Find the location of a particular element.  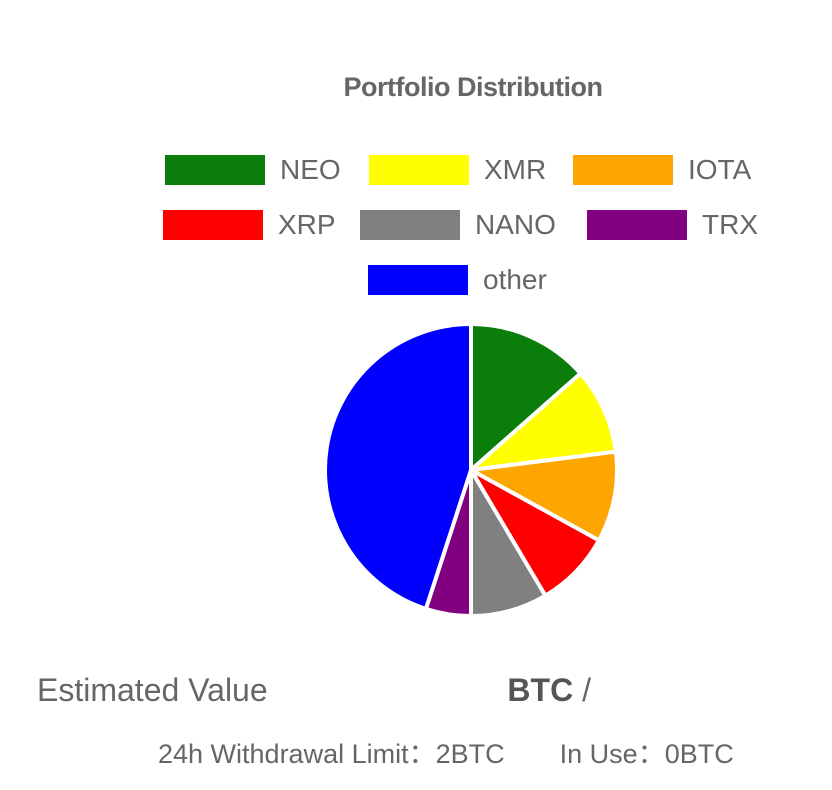

redacted-value is located at coordinates (388, 693).